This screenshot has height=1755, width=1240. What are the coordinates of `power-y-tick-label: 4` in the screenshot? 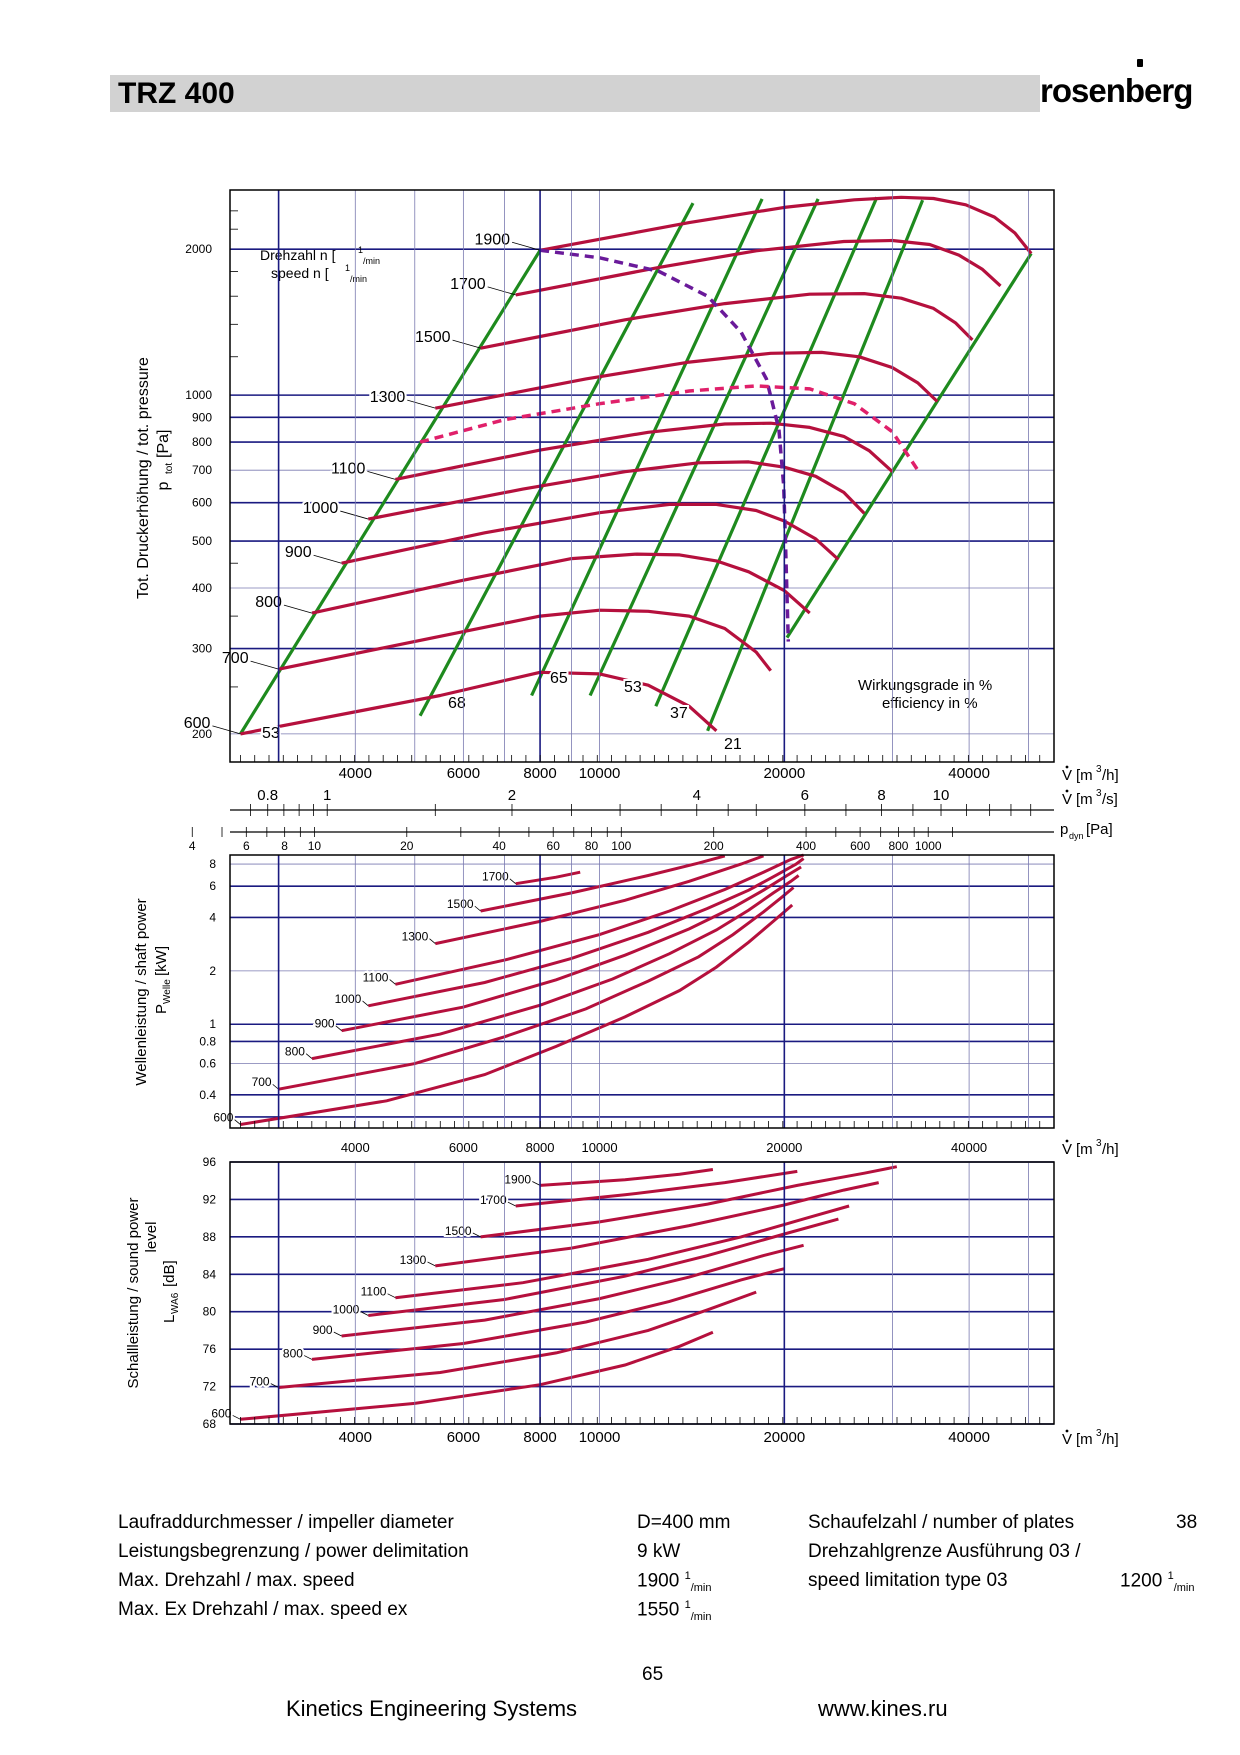 It's located at (212, 917).